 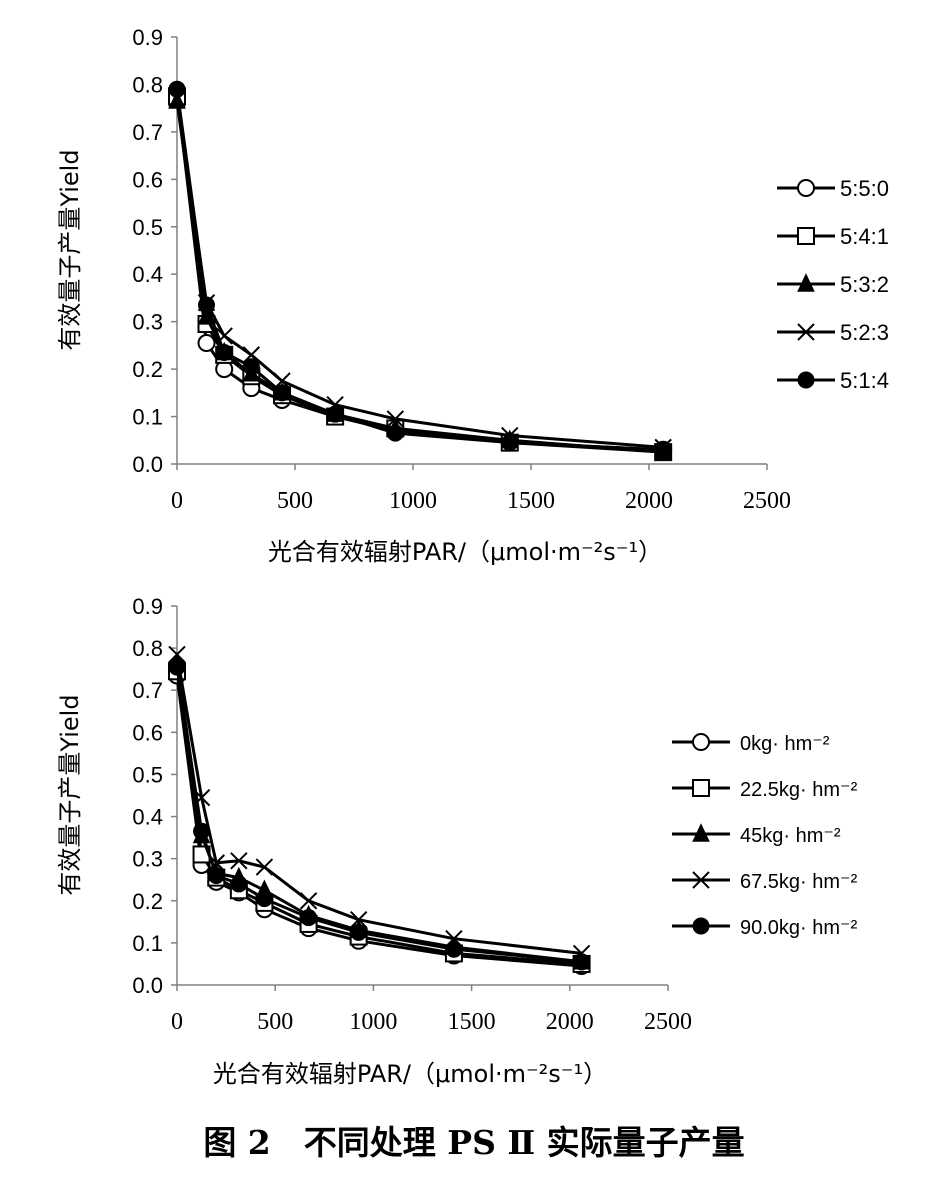 I want to click on legend-item: 5:2:3, so click(x=833, y=332).